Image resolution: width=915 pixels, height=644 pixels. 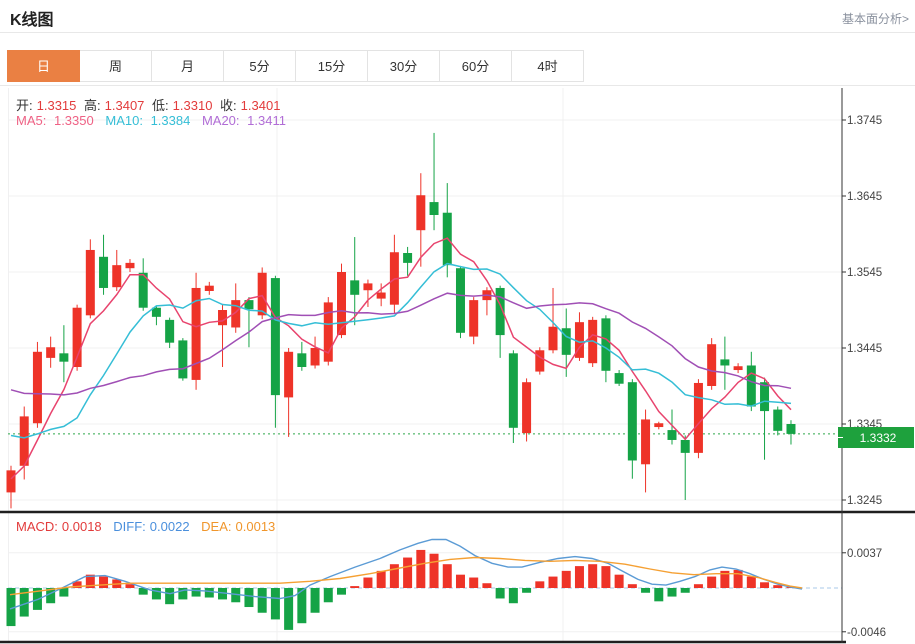 What do you see at coordinates (457, 32) in the screenshot?
I see `header-divider` at bounding box center [457, 32].